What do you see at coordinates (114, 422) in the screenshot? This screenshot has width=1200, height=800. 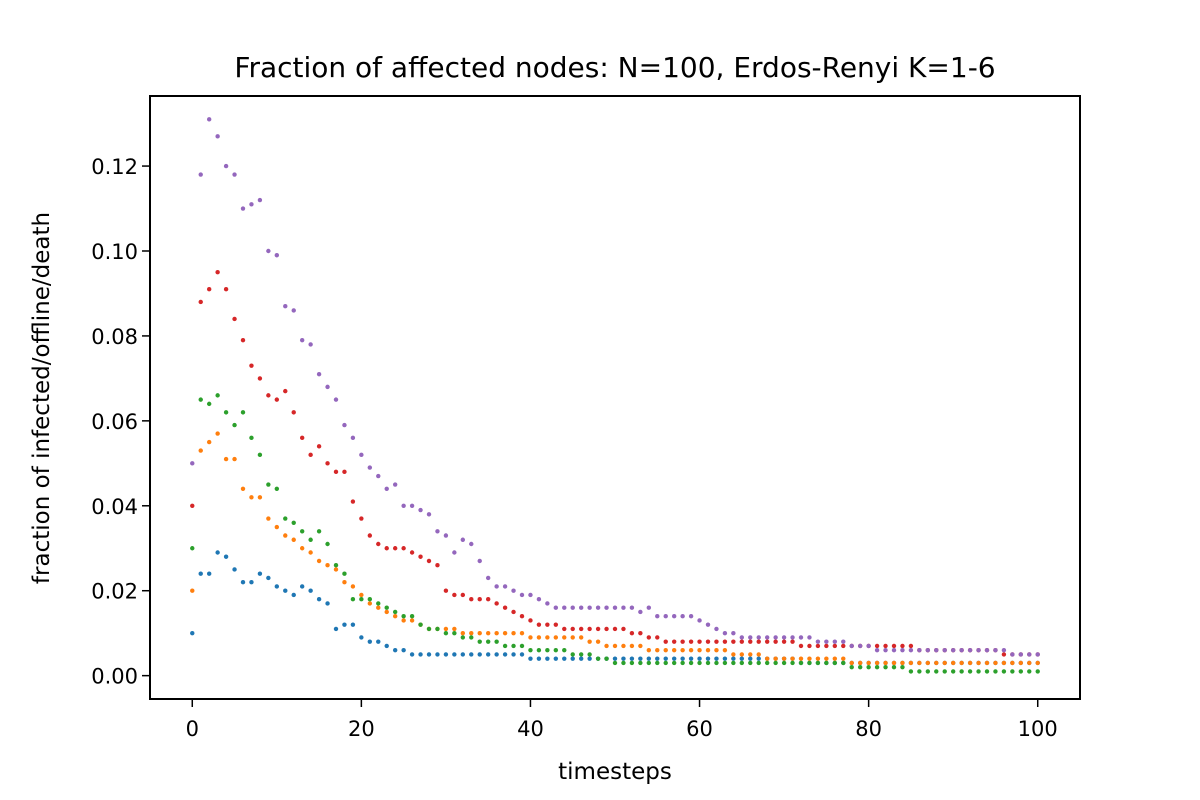 I see `y-tick-label: 0.06` at bounding box center [114, 422].